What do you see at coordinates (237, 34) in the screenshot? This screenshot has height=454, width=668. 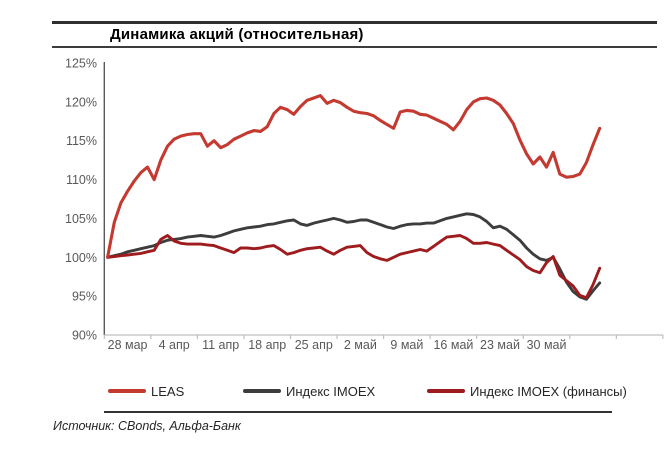 I see `chart-title: Динамика акций (относительная)` at bounding box center [237, 34].